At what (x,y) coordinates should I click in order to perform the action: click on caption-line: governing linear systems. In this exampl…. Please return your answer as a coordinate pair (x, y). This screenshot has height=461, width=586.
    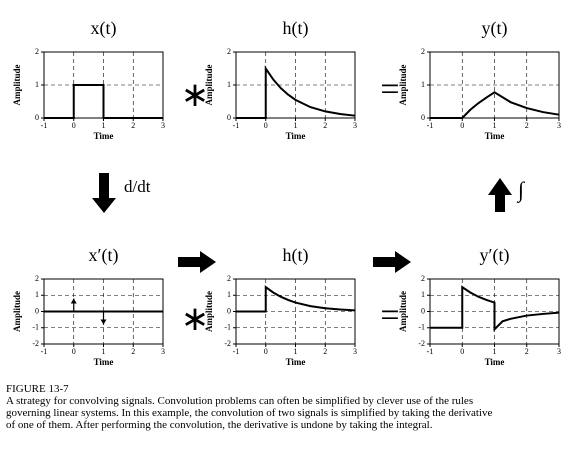
    Looking at the image, I should click on (249, 413).